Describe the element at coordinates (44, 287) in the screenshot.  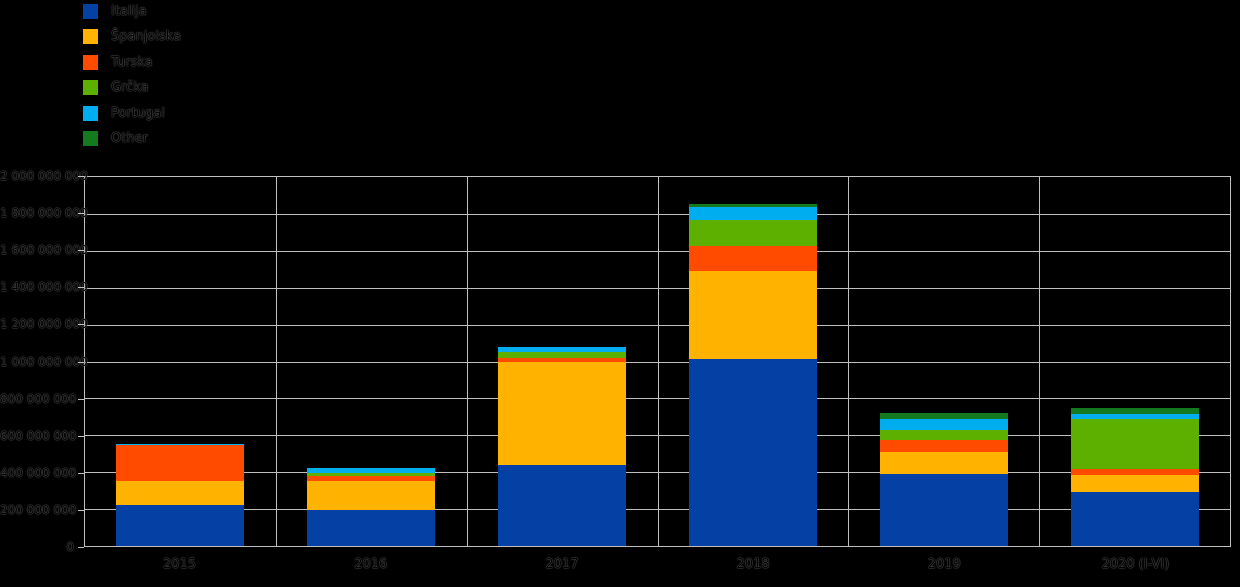
I see `y-tick-label: 1 400 000 000` at that location.